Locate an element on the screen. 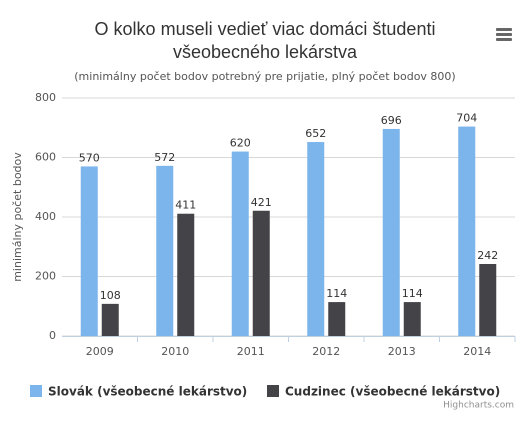  y-tick-label: 200 is located at coordinates (45, 276).